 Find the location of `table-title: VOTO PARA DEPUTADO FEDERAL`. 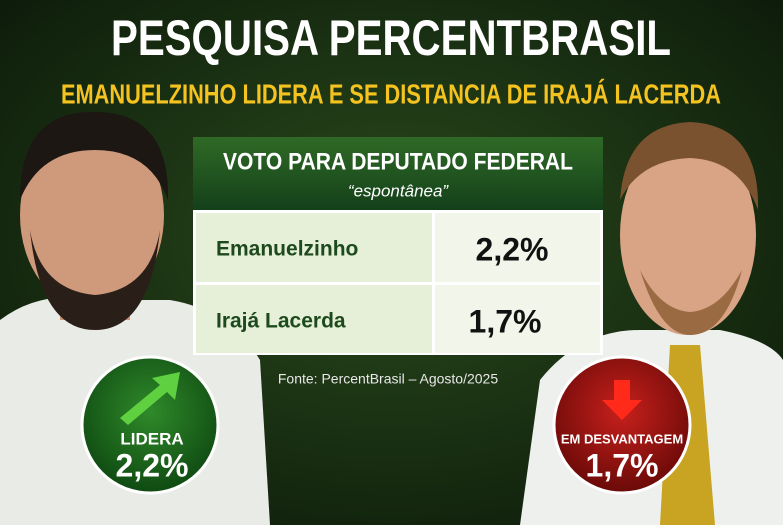

table-title: VOTO PARA DEPUTADO FEDERAL is located at coordinates (398, 161).